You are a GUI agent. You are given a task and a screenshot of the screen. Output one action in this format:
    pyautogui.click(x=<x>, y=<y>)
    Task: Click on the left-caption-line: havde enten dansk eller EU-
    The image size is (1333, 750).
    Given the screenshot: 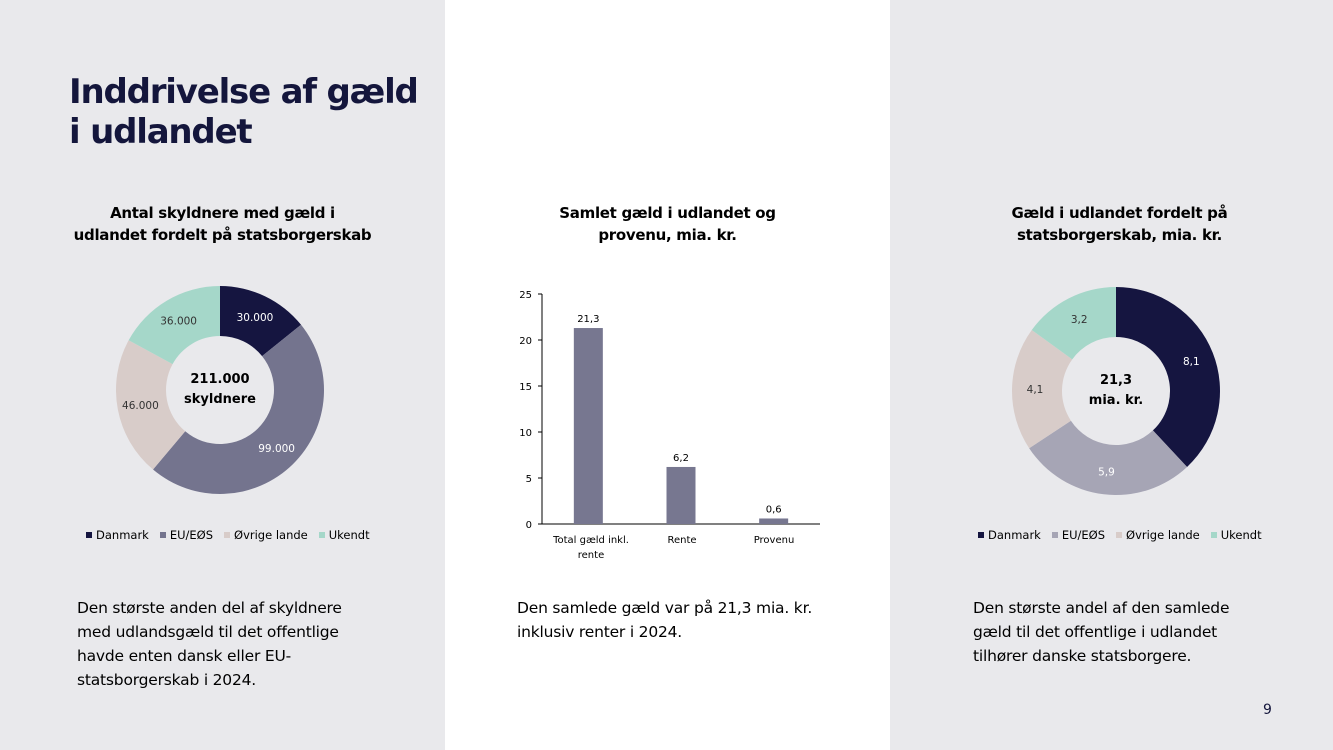 What is the action you would take?
    pyautogui.click(x=184, y=656)
    